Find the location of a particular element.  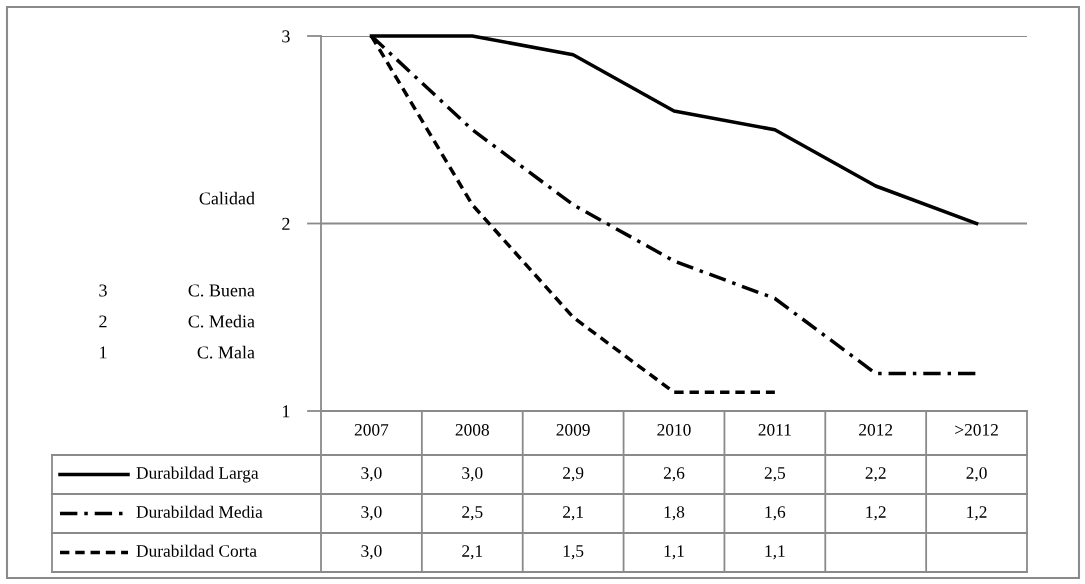

data-label: 1,8 is located at coordinates (674, 513).